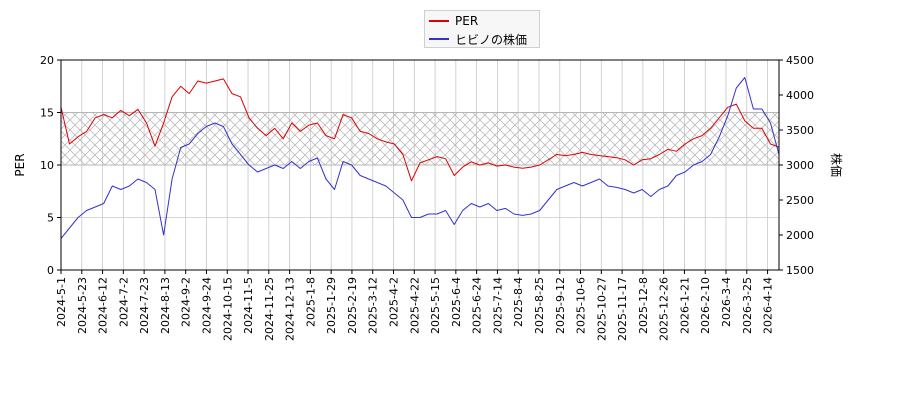  I want to click on x-tick-label: 2024-12-13, so click(290, 309).